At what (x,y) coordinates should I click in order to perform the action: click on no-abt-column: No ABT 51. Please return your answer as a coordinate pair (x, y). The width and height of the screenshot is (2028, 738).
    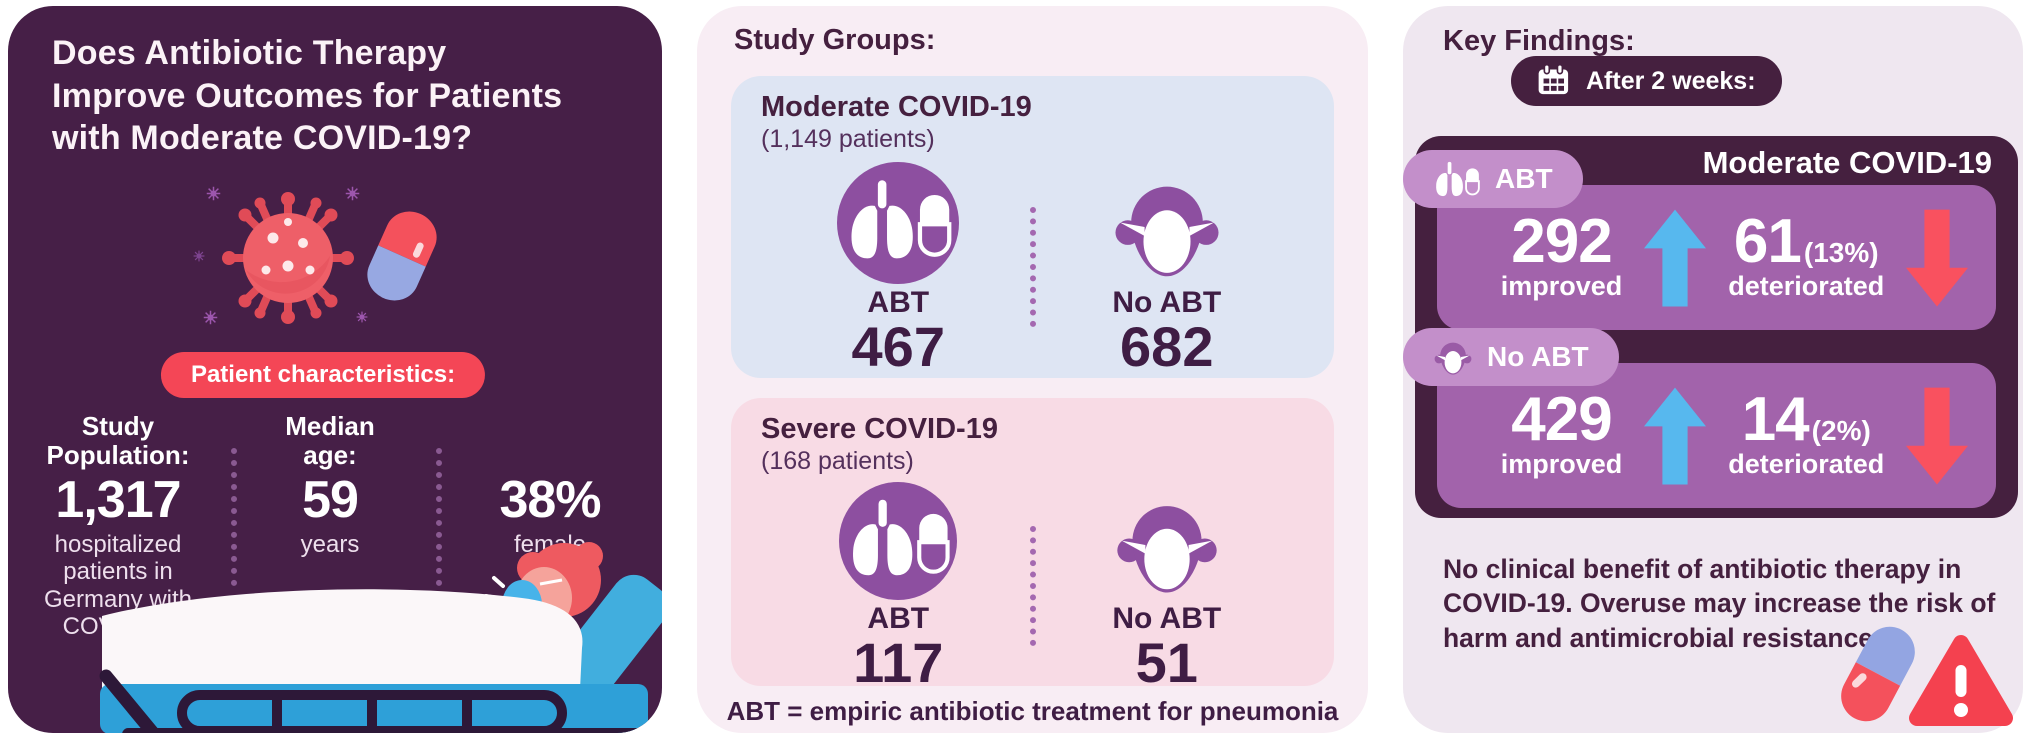
    Looking at the image, I should click on (1167, 586).